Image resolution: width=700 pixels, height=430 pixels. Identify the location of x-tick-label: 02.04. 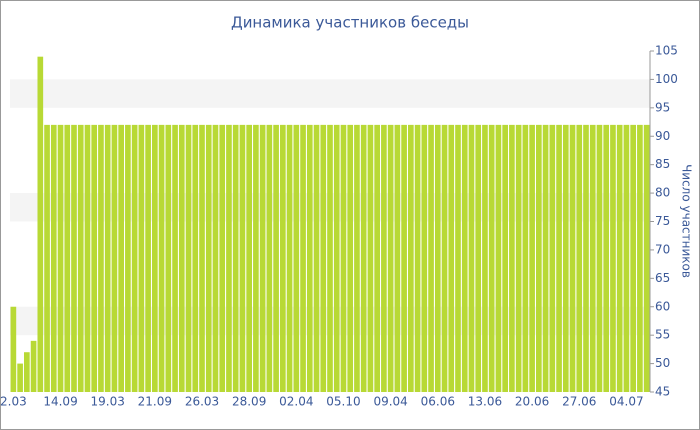
(296, 402).